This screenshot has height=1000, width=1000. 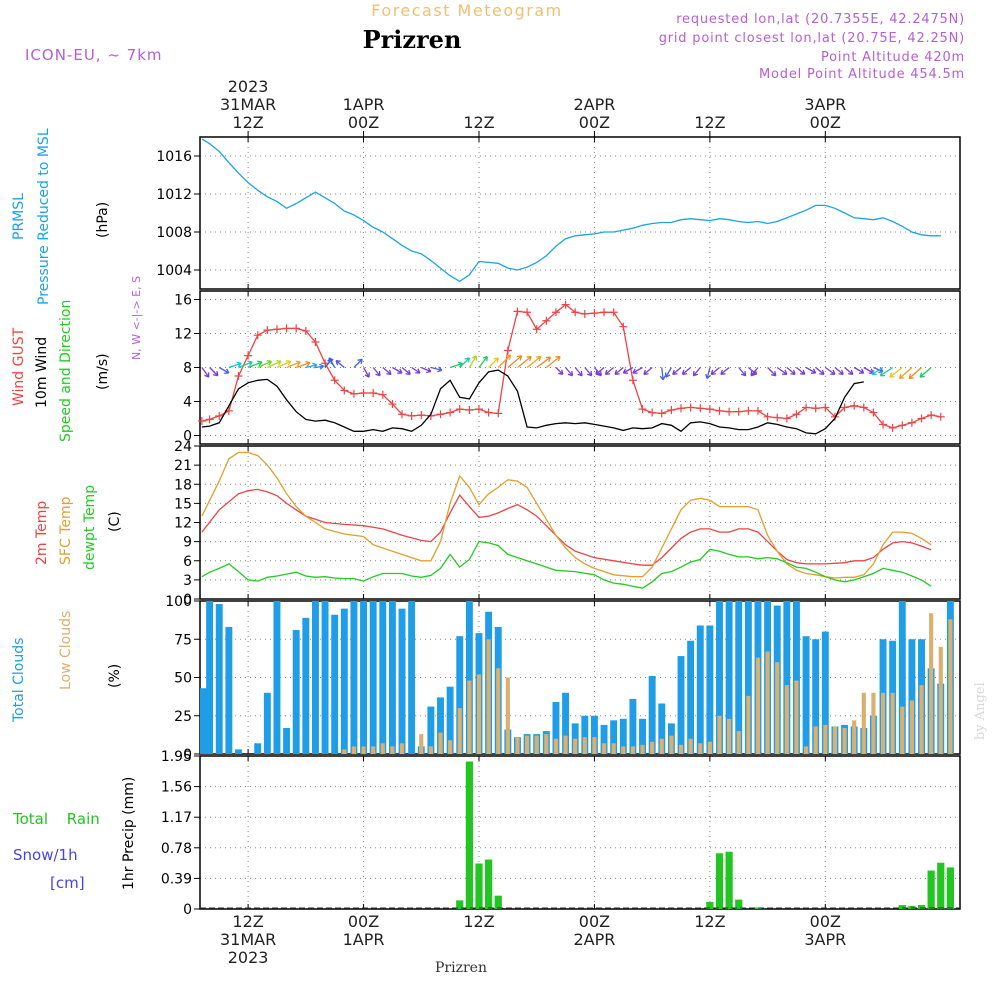 I want to click on top-axis-label: 3APR, so click(x=825, y=104).